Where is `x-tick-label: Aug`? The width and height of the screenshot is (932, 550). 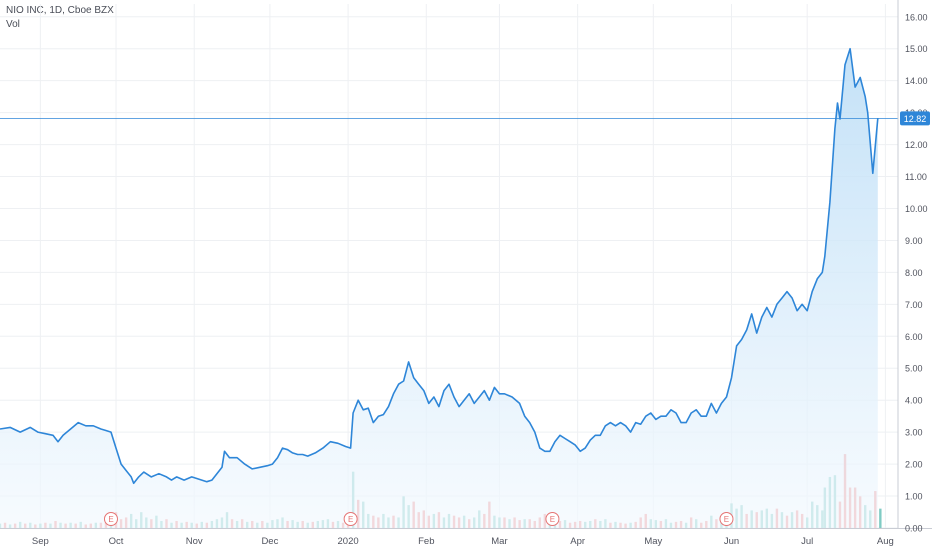
x-tick-label: Aug is located at coordinates (885, 541).